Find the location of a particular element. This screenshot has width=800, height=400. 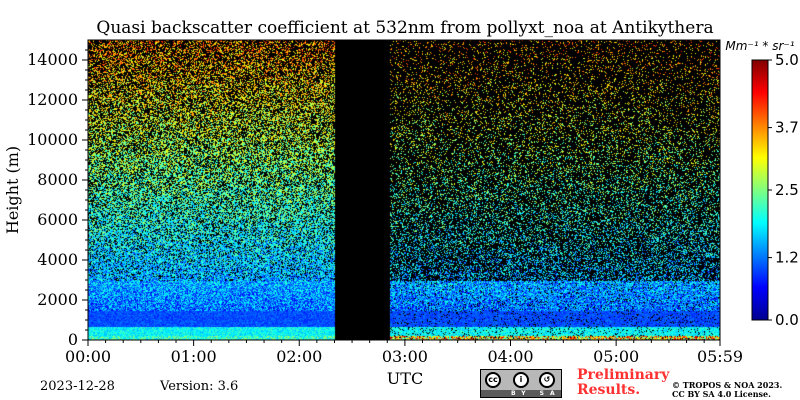

colorbar-tick-label: 5.0 is located at coordinates (787, 60).